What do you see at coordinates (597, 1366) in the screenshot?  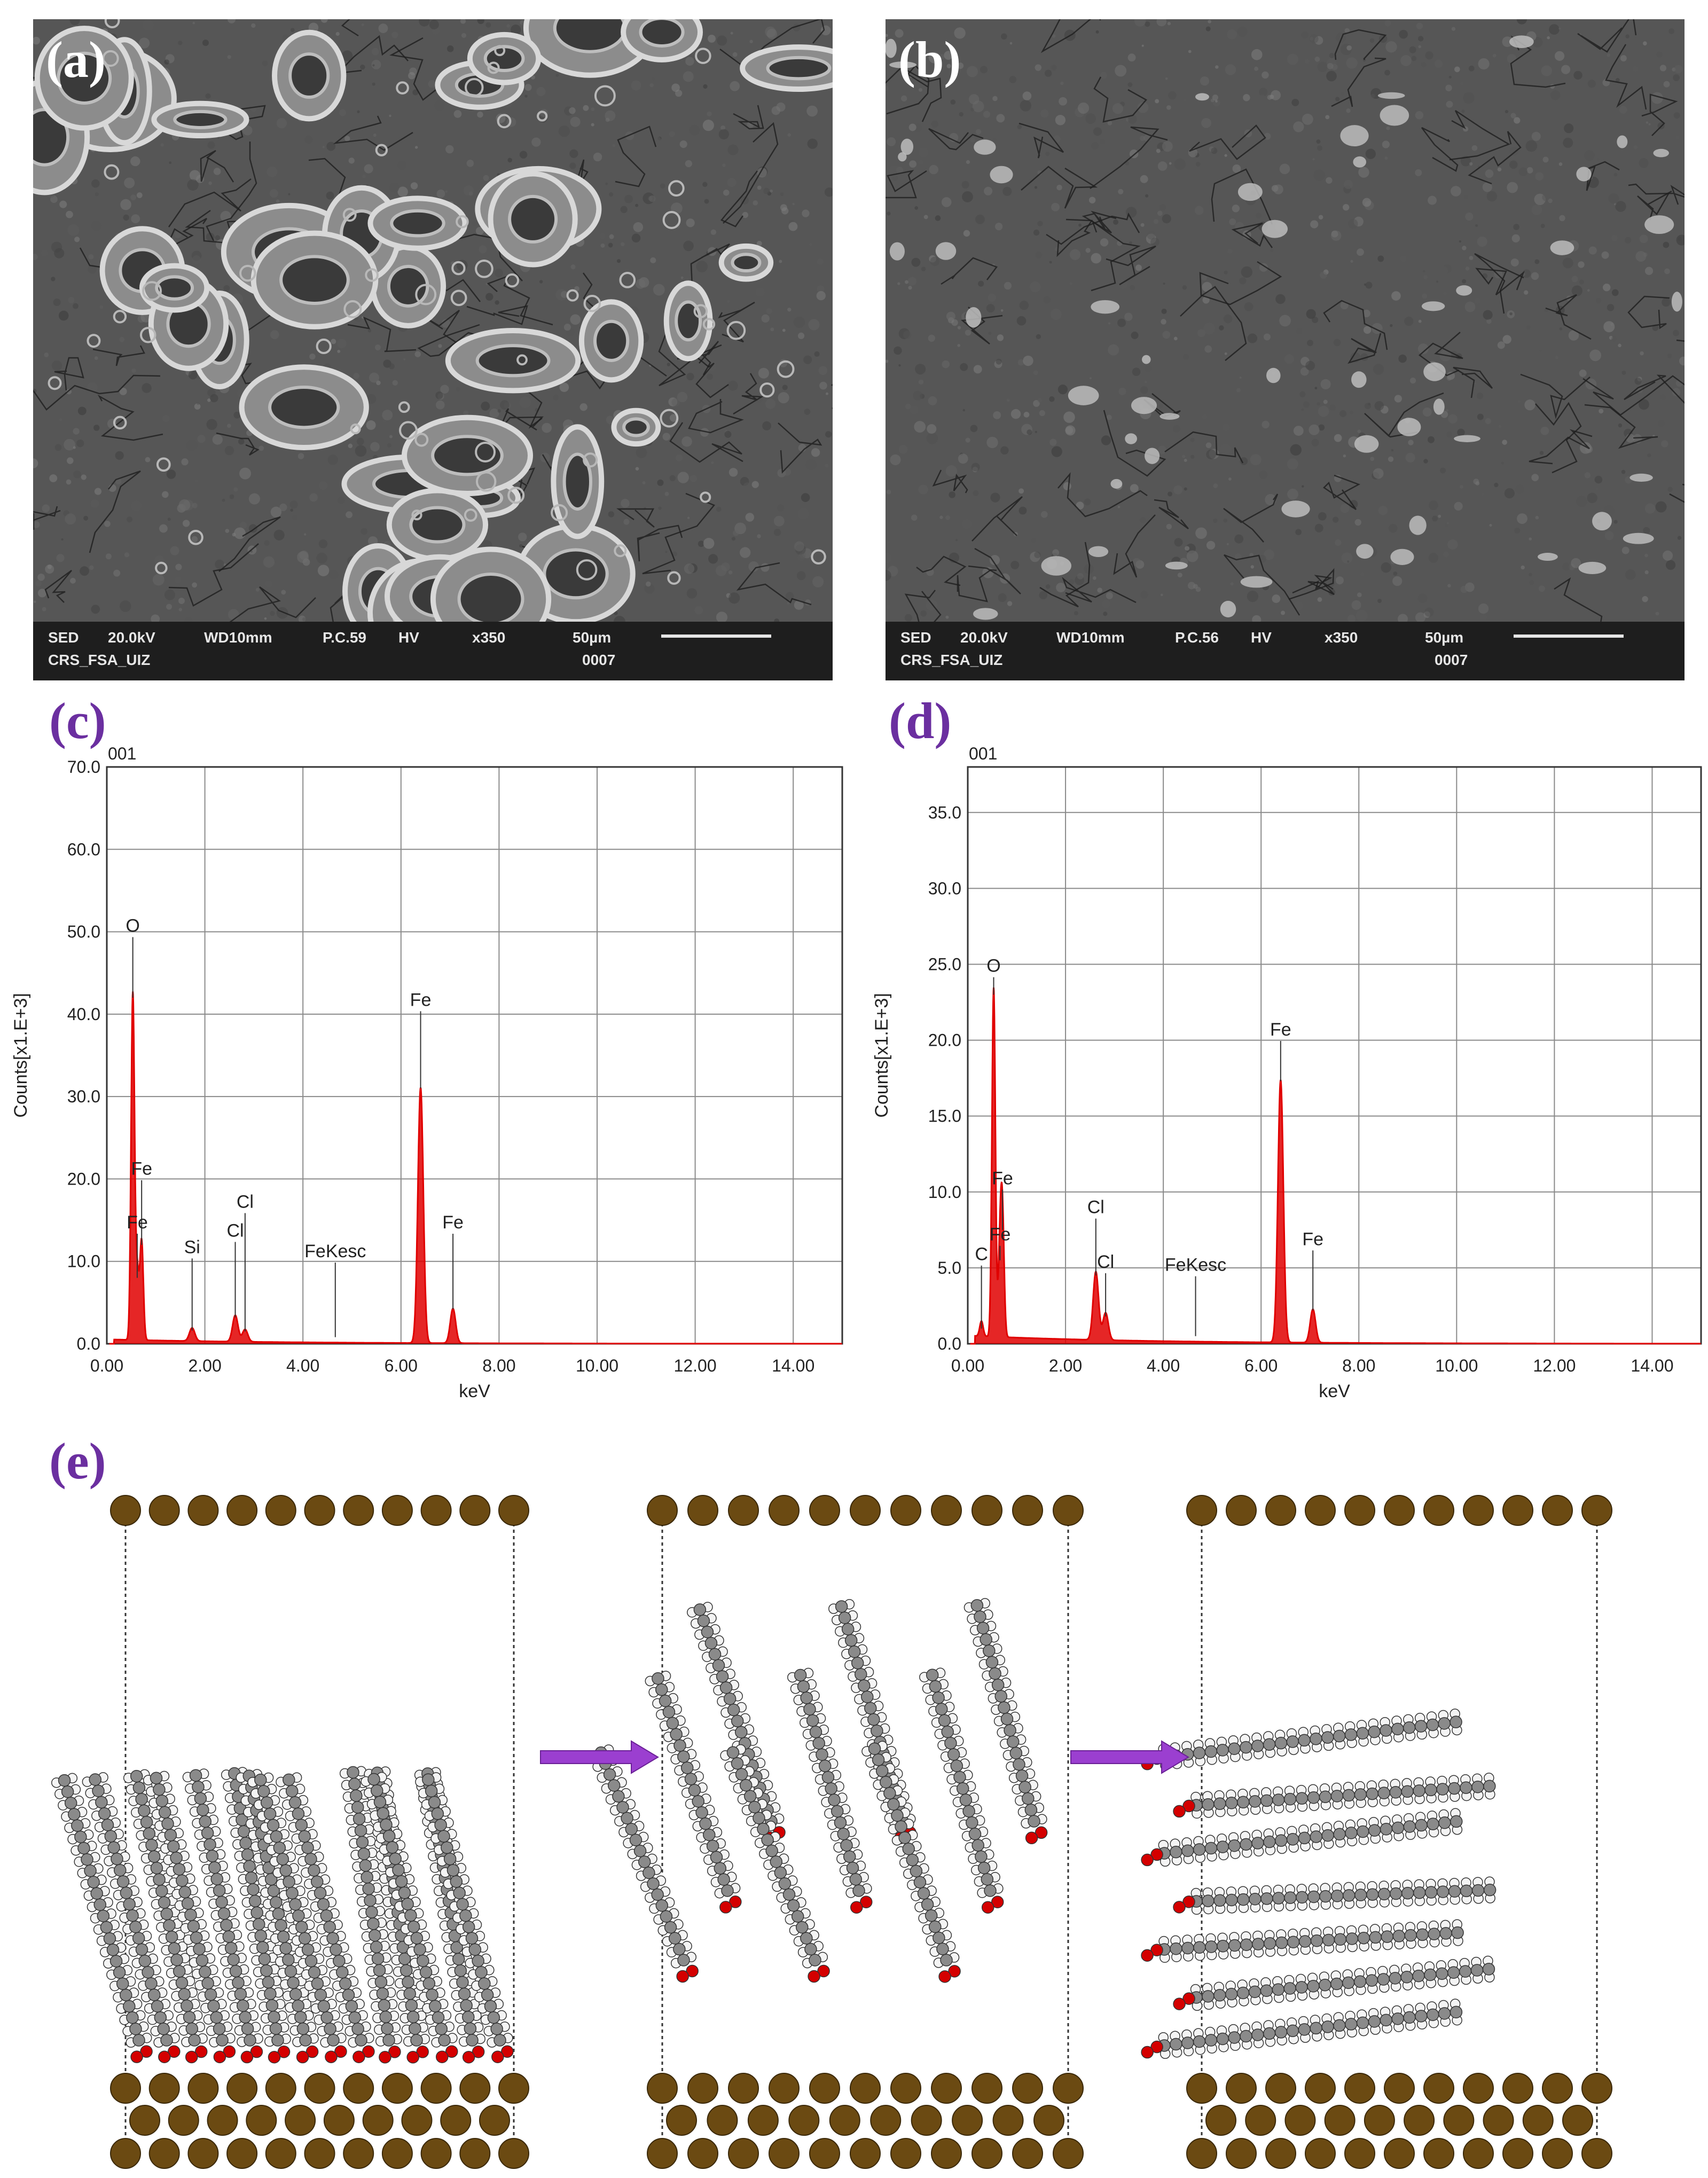 I see `x-tick-label: 10.00` at bounding box center [597, 1366].